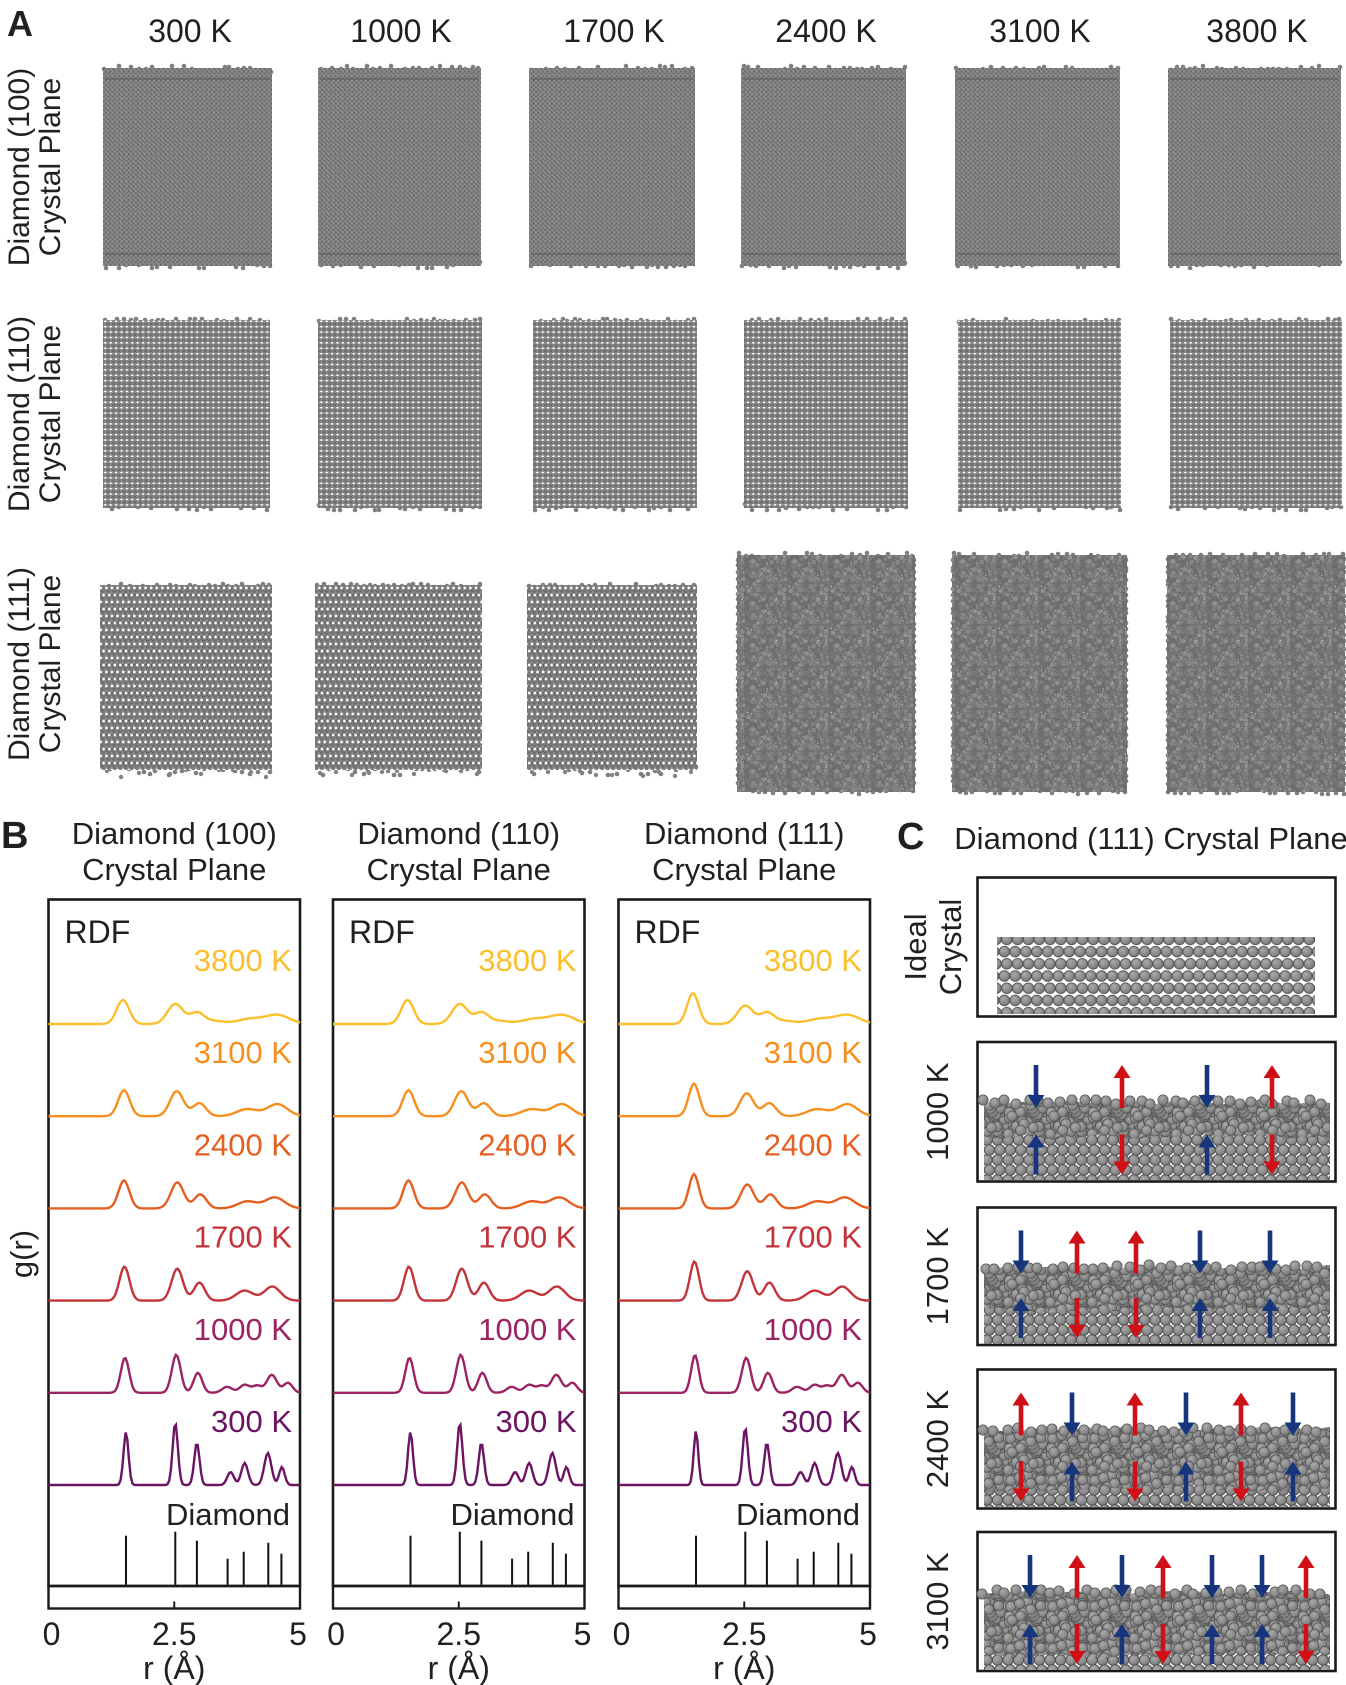 The image size is (1346, 1685). I want to click on svg-text: B, so click(14, 836).